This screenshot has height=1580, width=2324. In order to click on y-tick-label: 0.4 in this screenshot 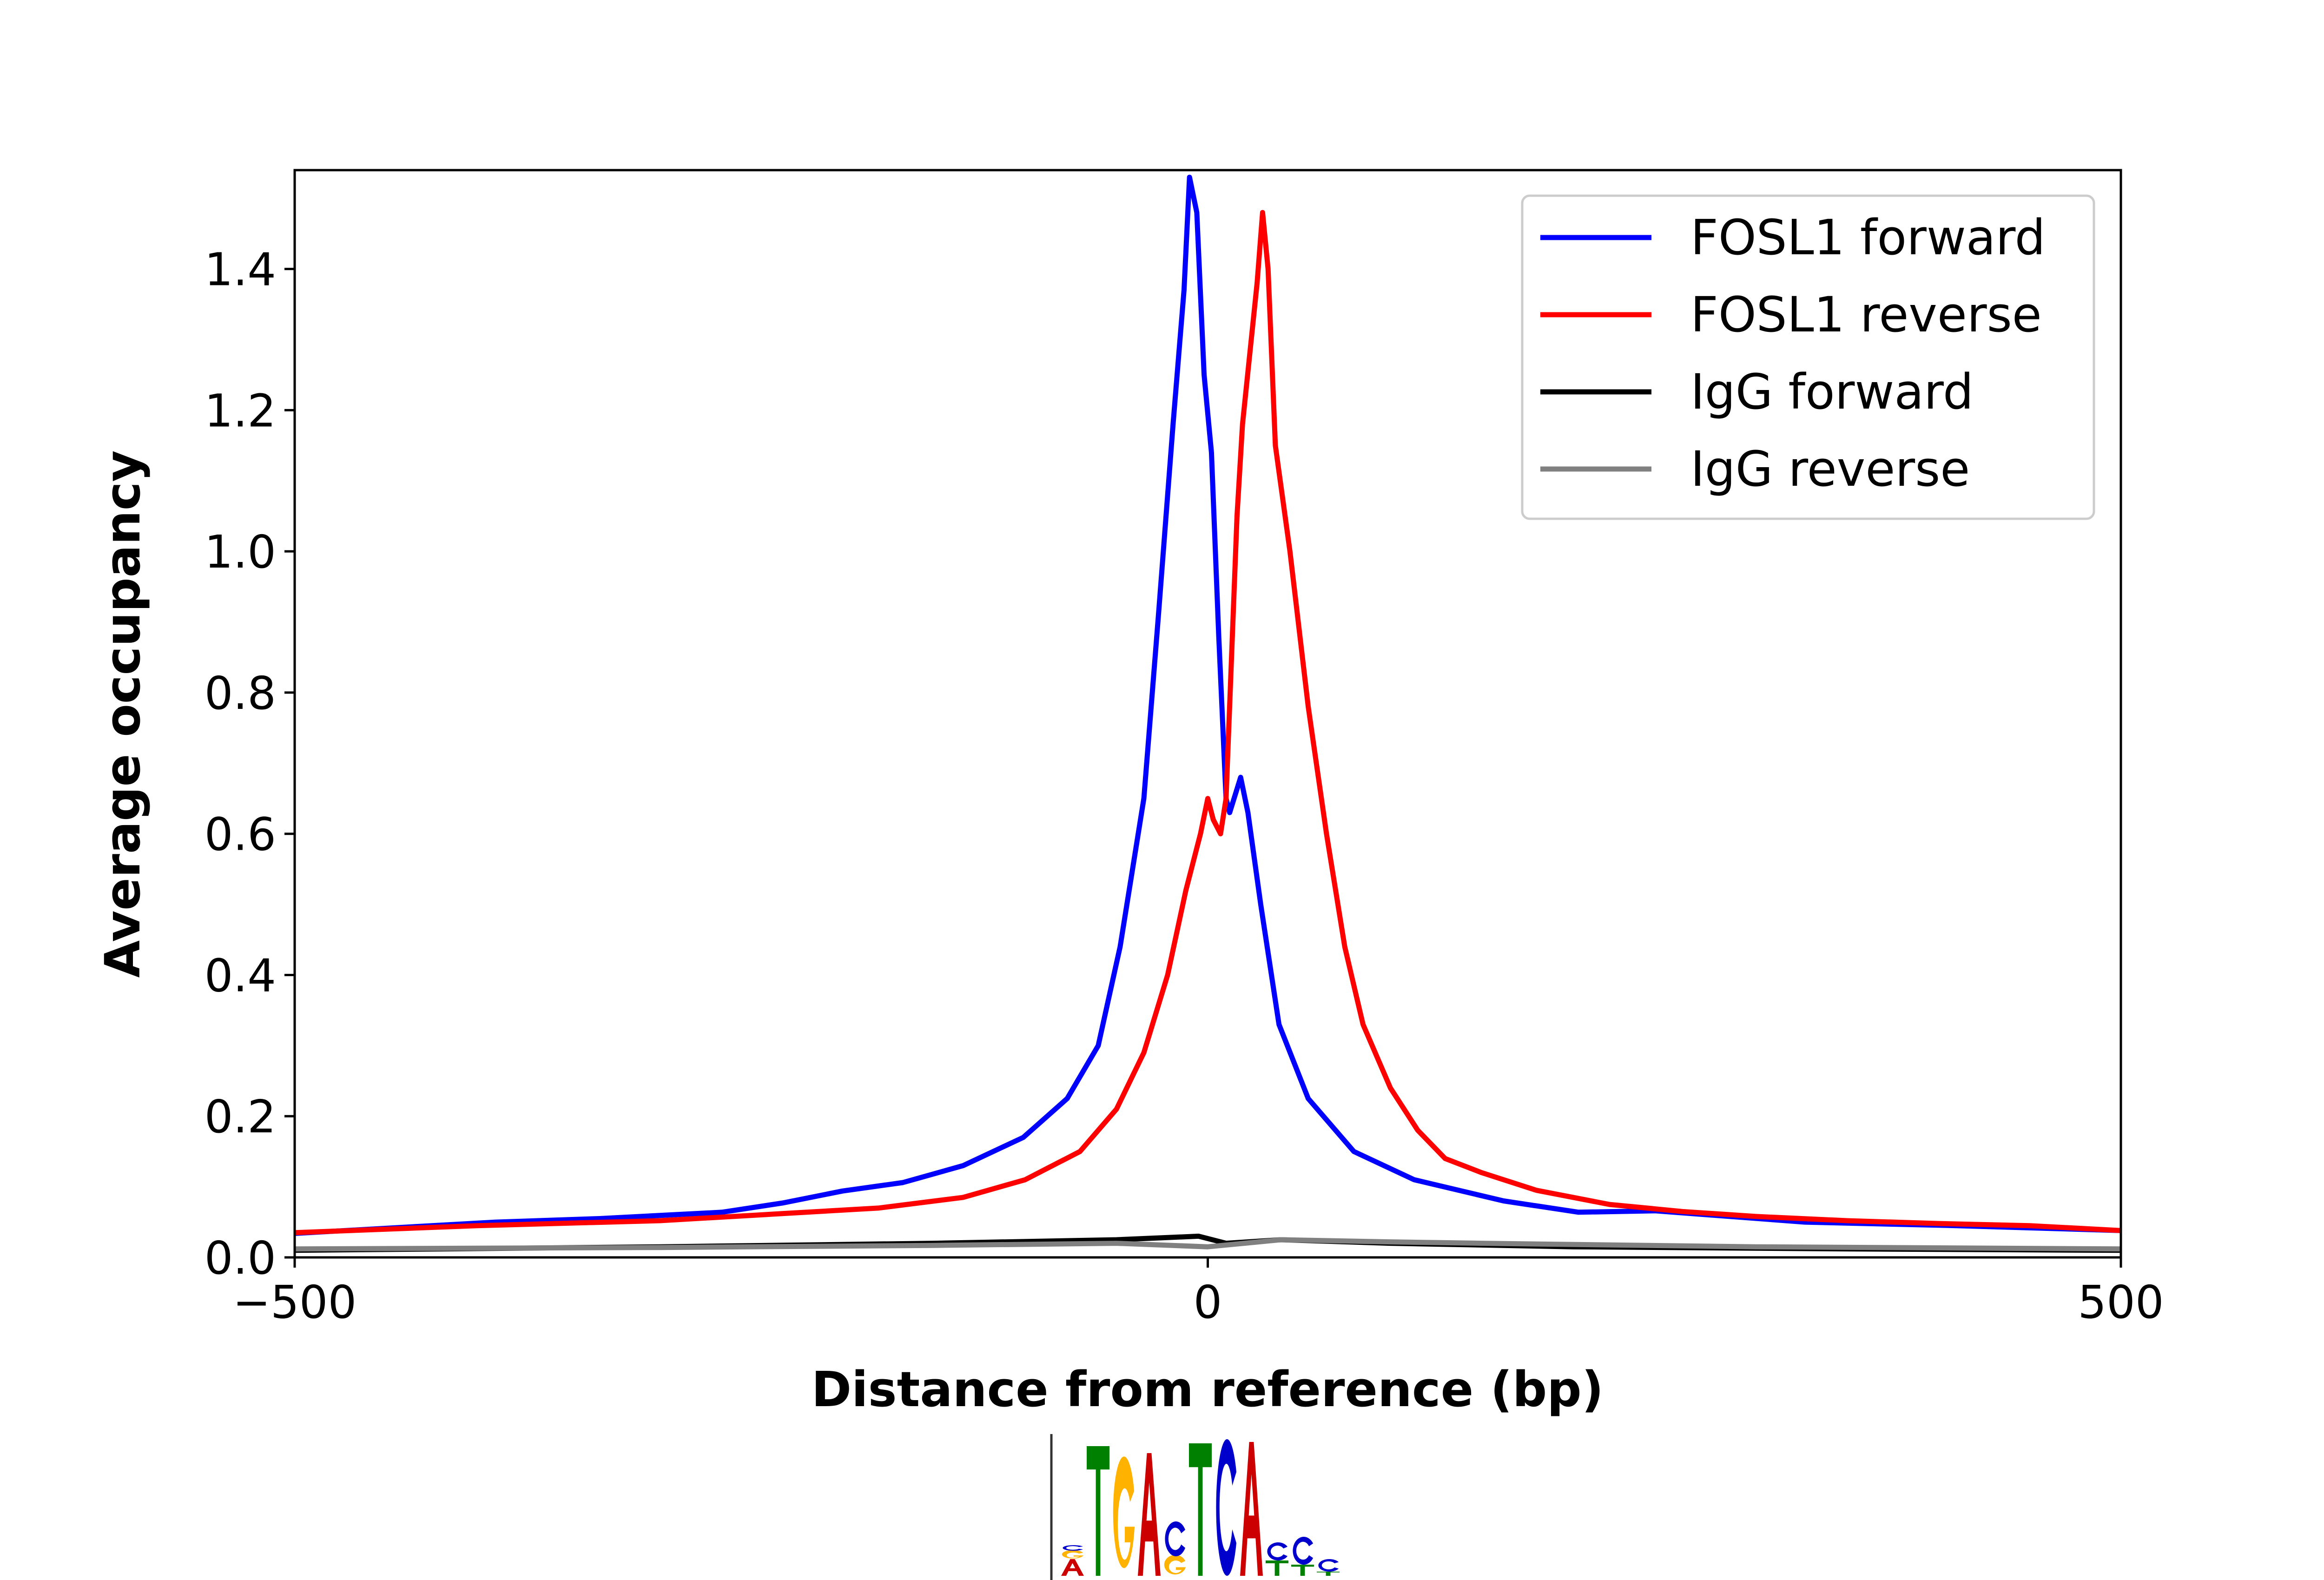, I will do `click(240, 975)`.